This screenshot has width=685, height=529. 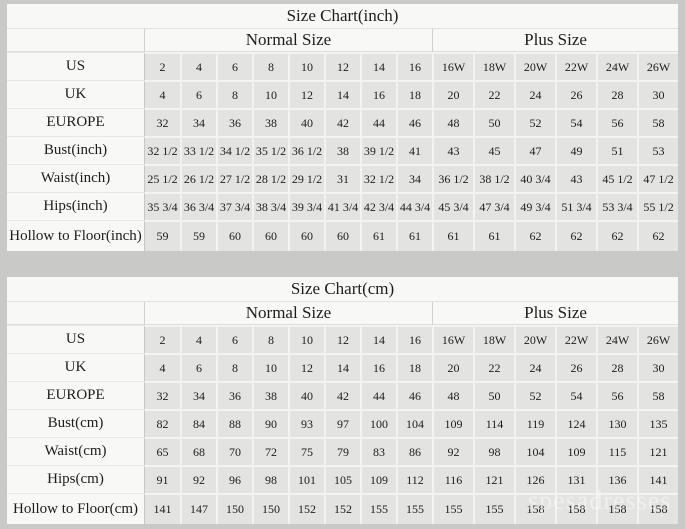 What do you see at coordinates (378, 451) in the screenshot?
I see `table-cell: 83` at bounding box center [378, 451].